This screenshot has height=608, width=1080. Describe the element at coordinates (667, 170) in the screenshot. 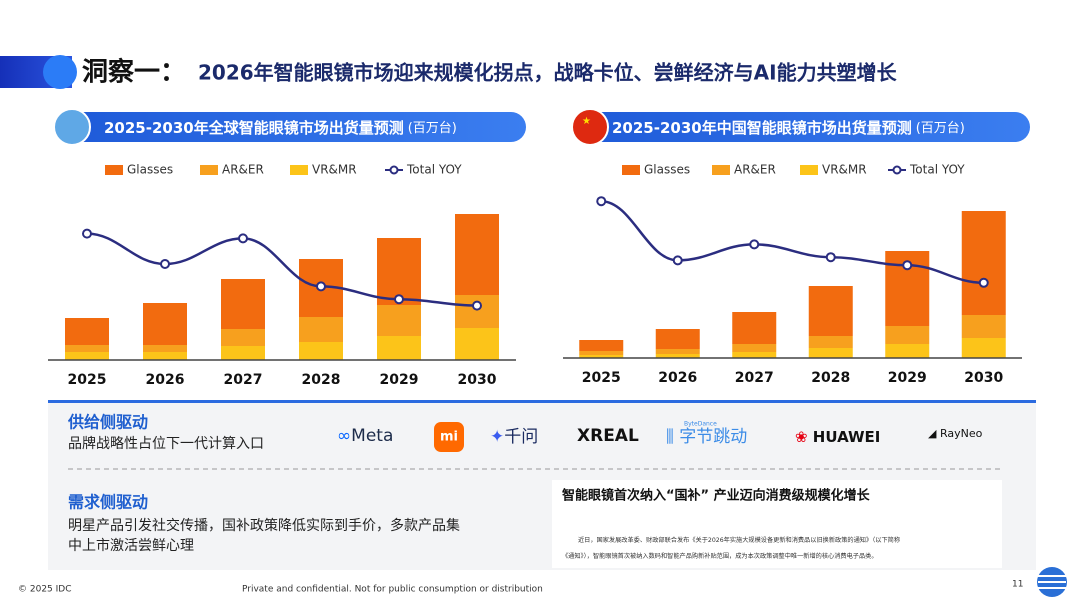

I see `legend-label: Glasses` at that location.